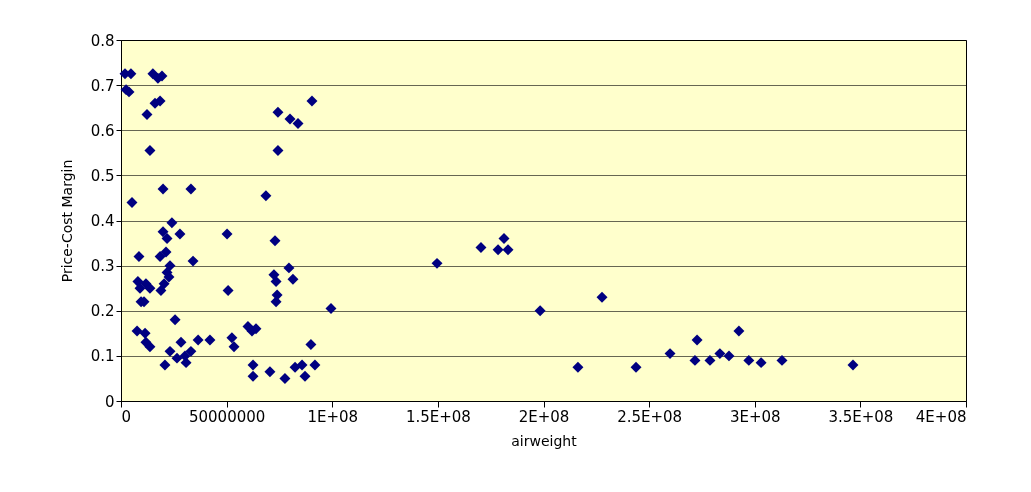 This screenshot has height=492, width=1031. What do you see at coordinates (544, 440) in the screenshot?
I see `x-axis-title: airweight` at bounding box center [544, 440].